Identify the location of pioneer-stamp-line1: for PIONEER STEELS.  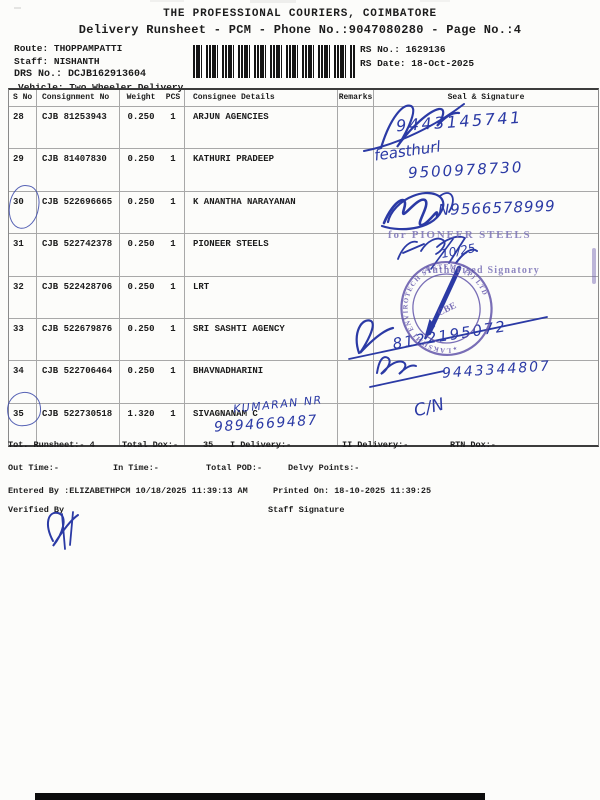
(460, 235).